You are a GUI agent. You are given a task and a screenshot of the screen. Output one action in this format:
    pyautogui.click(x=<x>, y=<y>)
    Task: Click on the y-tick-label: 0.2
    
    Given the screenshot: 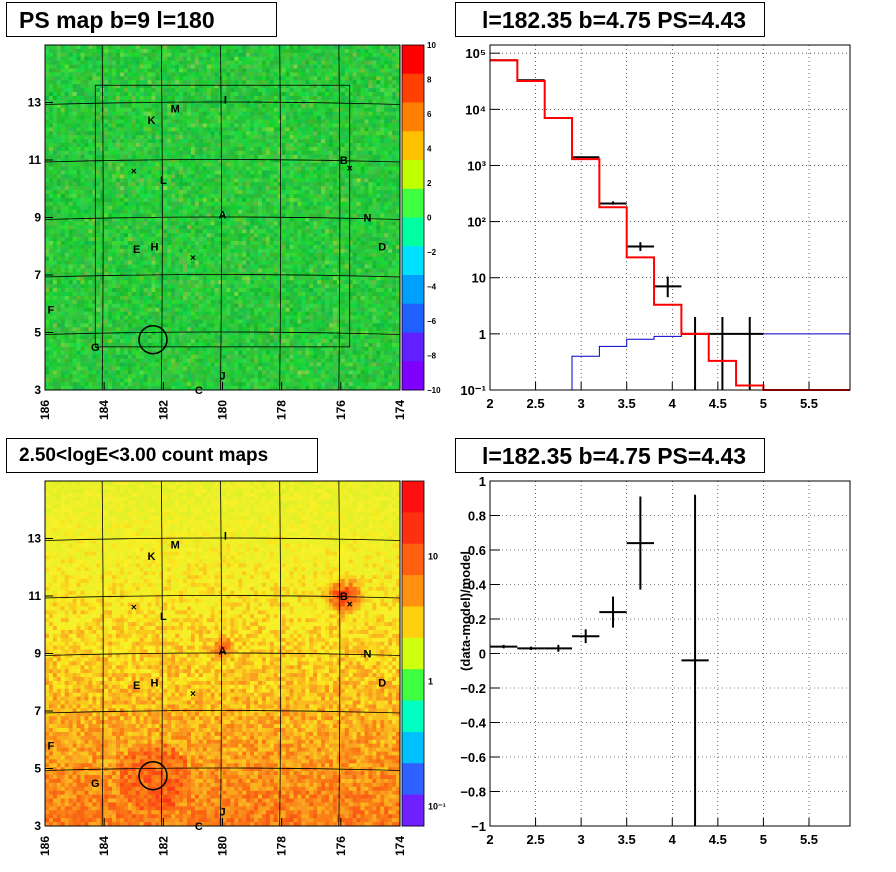 What is the action you would take?
    pyautogui.click(x=477, y=619)
    